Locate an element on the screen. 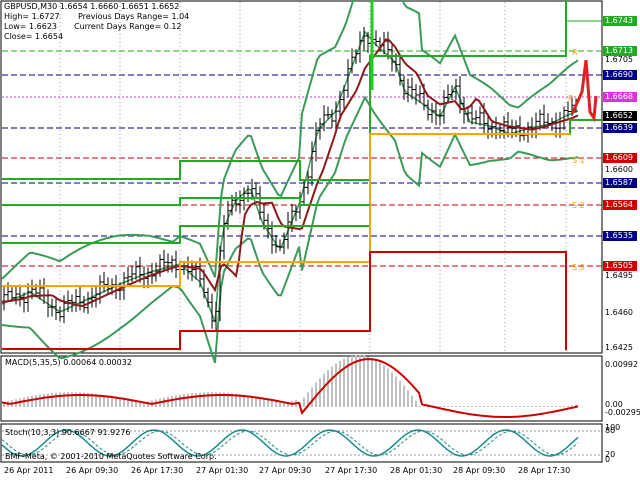 This screenshot has height=480, width=640. stoch-label: Stoch(10,3,3) 90.6667 91.9276 is located at coordinates (68, 432).